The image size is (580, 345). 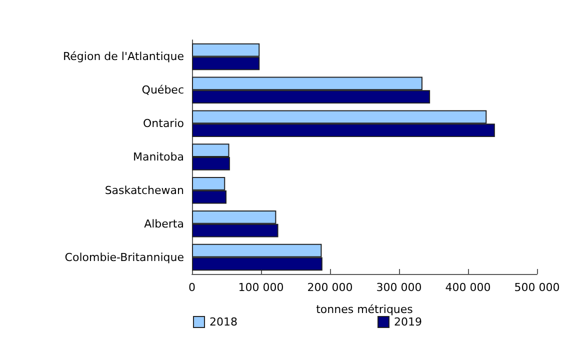 What do you see at coordinates (468, 287) in the screenshot?
I see `x-tick-label: 400 000` at bounding box center [468, 287].